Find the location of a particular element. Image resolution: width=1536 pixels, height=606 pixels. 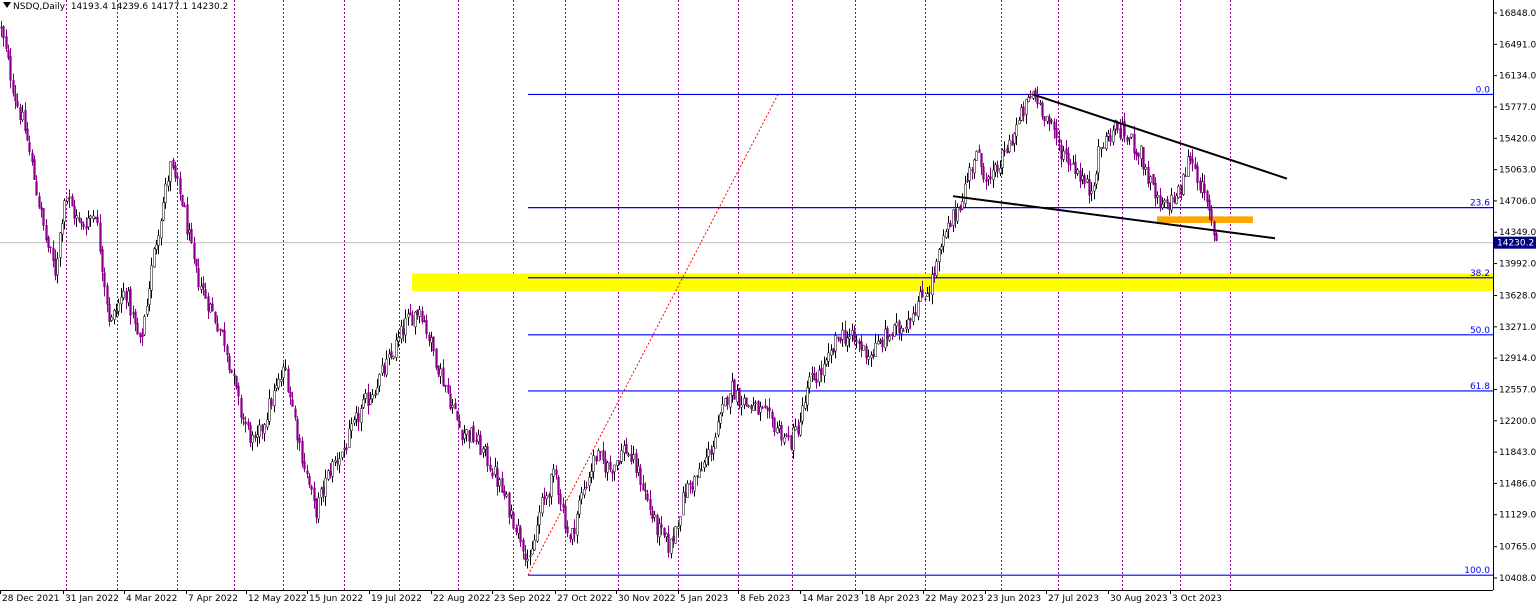

y-tick-label: 13992.0 is located at coordinates (1517, 265).